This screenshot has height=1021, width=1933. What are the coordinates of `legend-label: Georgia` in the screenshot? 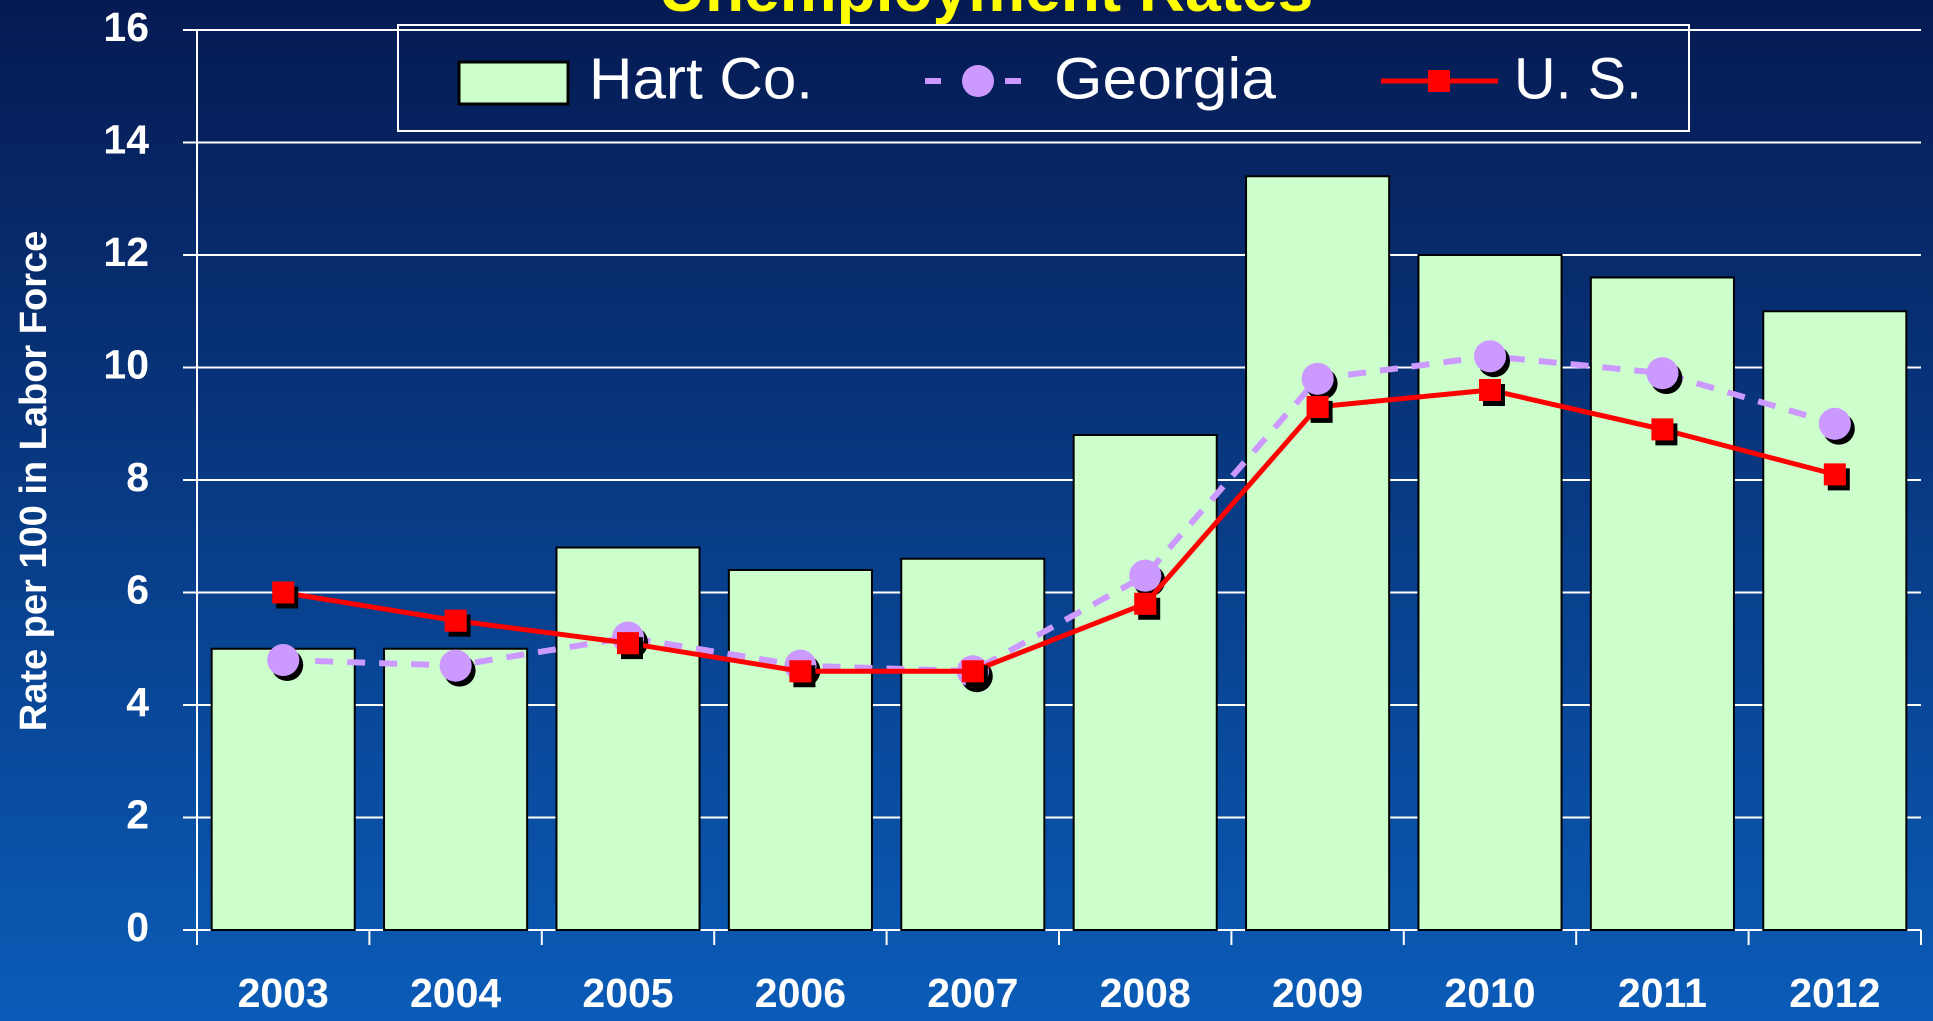 It's located at (1165, 78).